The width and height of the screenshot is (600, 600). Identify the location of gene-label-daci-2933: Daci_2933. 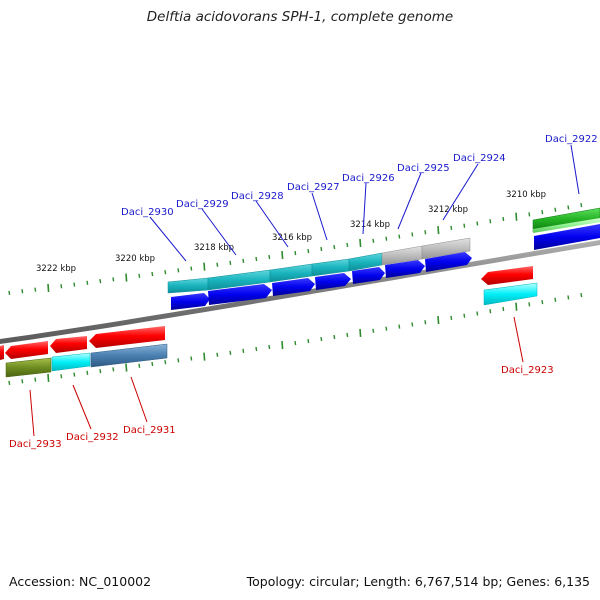
(35, 444).